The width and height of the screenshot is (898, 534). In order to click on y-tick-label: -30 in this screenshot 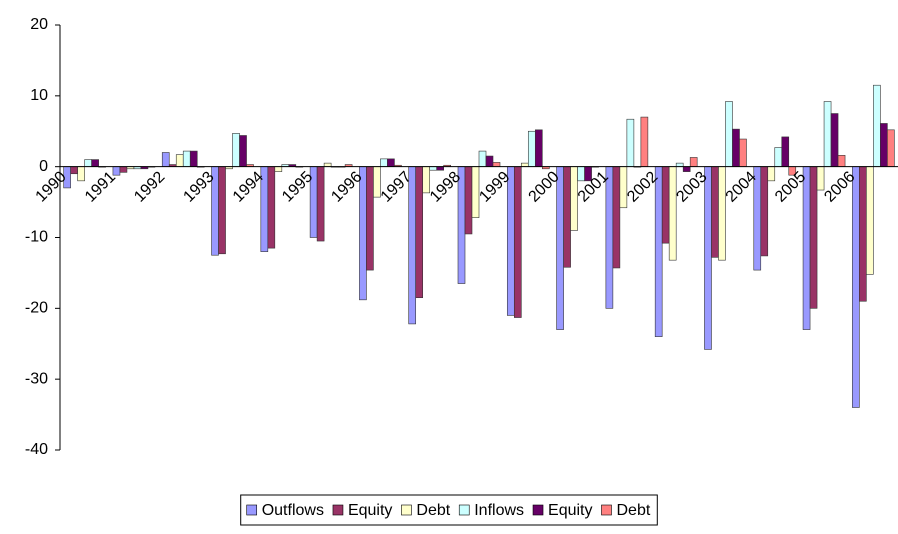, I will do `click(36, 378)`.